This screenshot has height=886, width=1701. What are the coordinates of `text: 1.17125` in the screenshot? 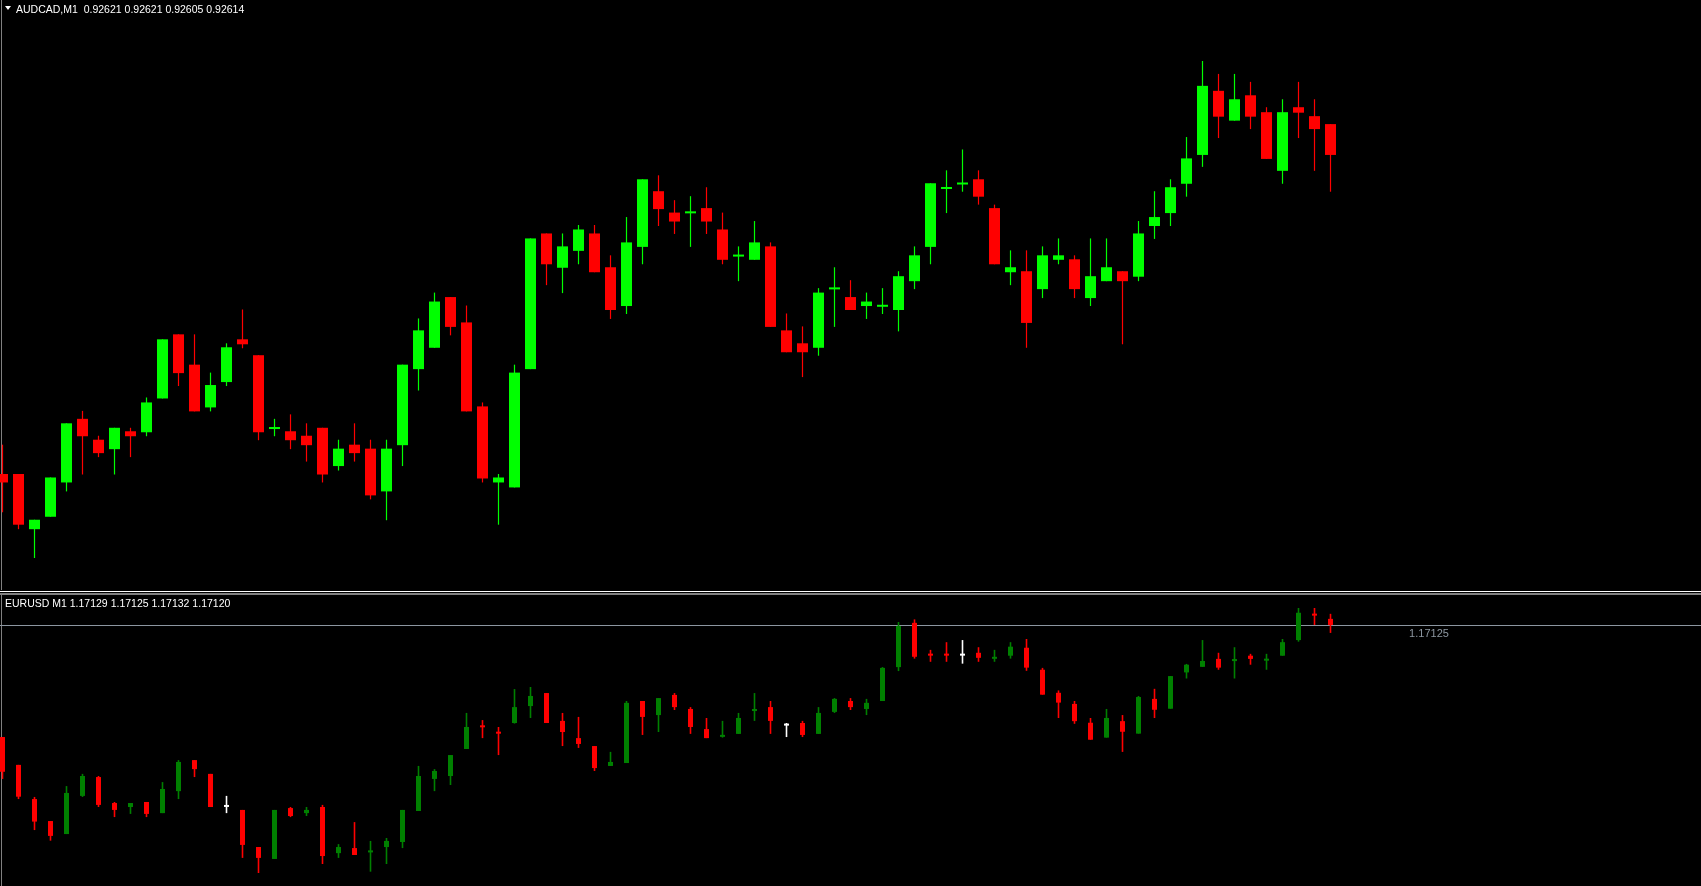 It's located at (1429, 632).